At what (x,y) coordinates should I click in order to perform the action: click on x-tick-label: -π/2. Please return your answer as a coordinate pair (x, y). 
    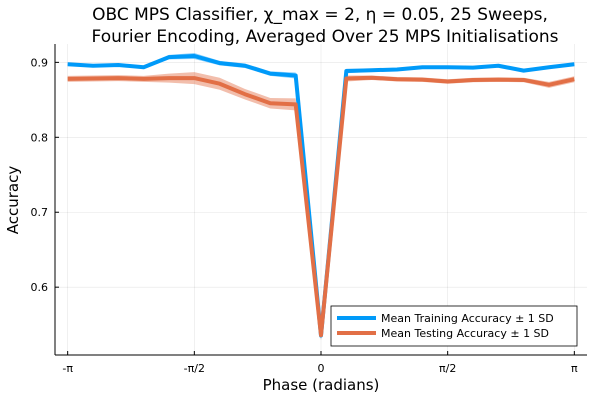
    Looking at the image, I should click on (194, 368).